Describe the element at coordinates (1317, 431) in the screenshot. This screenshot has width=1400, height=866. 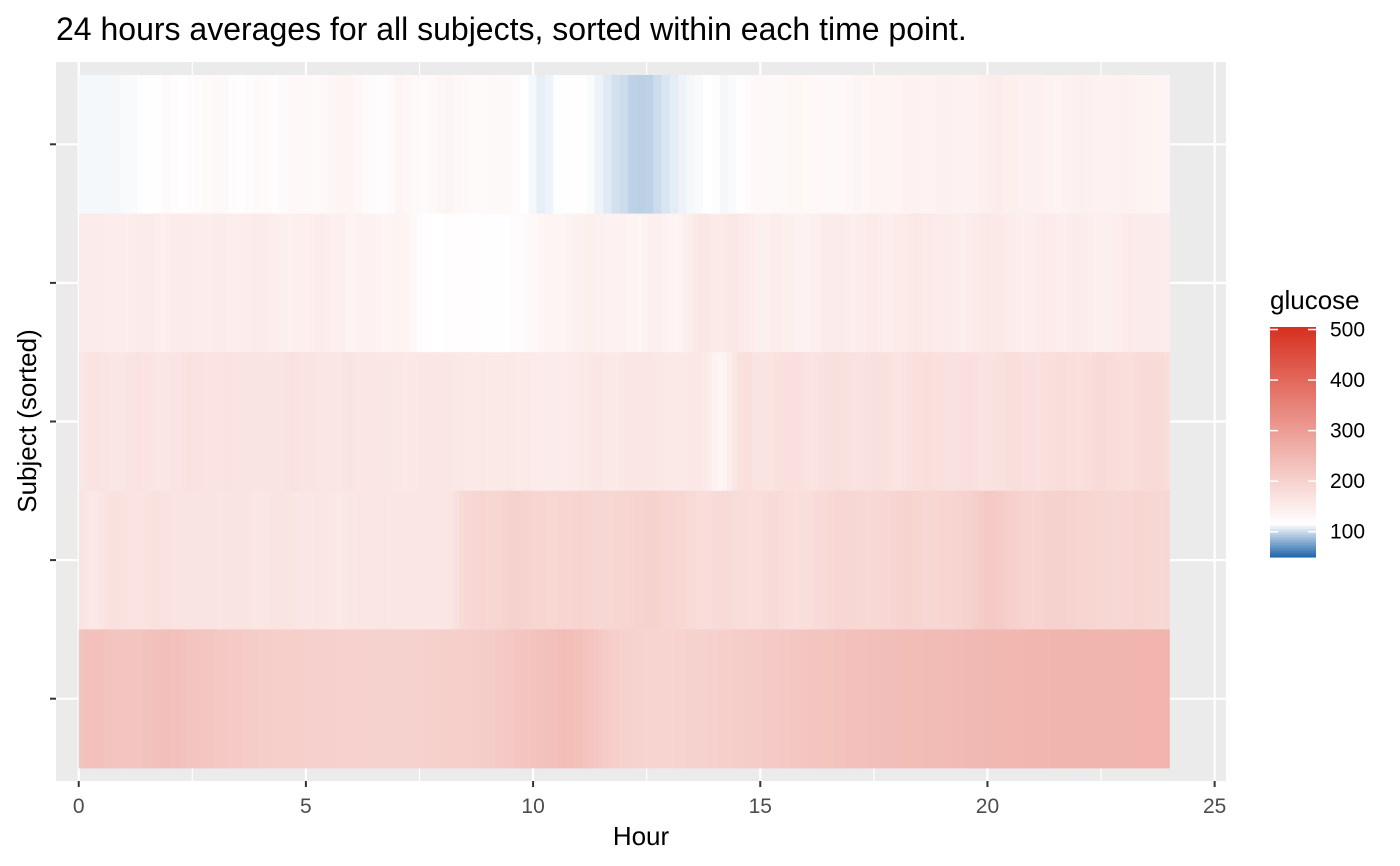
I see `legend-ticks: 100 200 300 400 500` at that location.